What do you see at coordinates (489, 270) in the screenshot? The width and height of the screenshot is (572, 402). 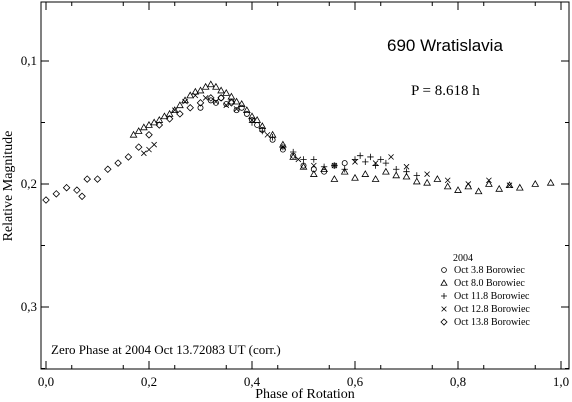 I see `legend-label: Oct 3.8 Borowiec` at bounding box center [489, 270].